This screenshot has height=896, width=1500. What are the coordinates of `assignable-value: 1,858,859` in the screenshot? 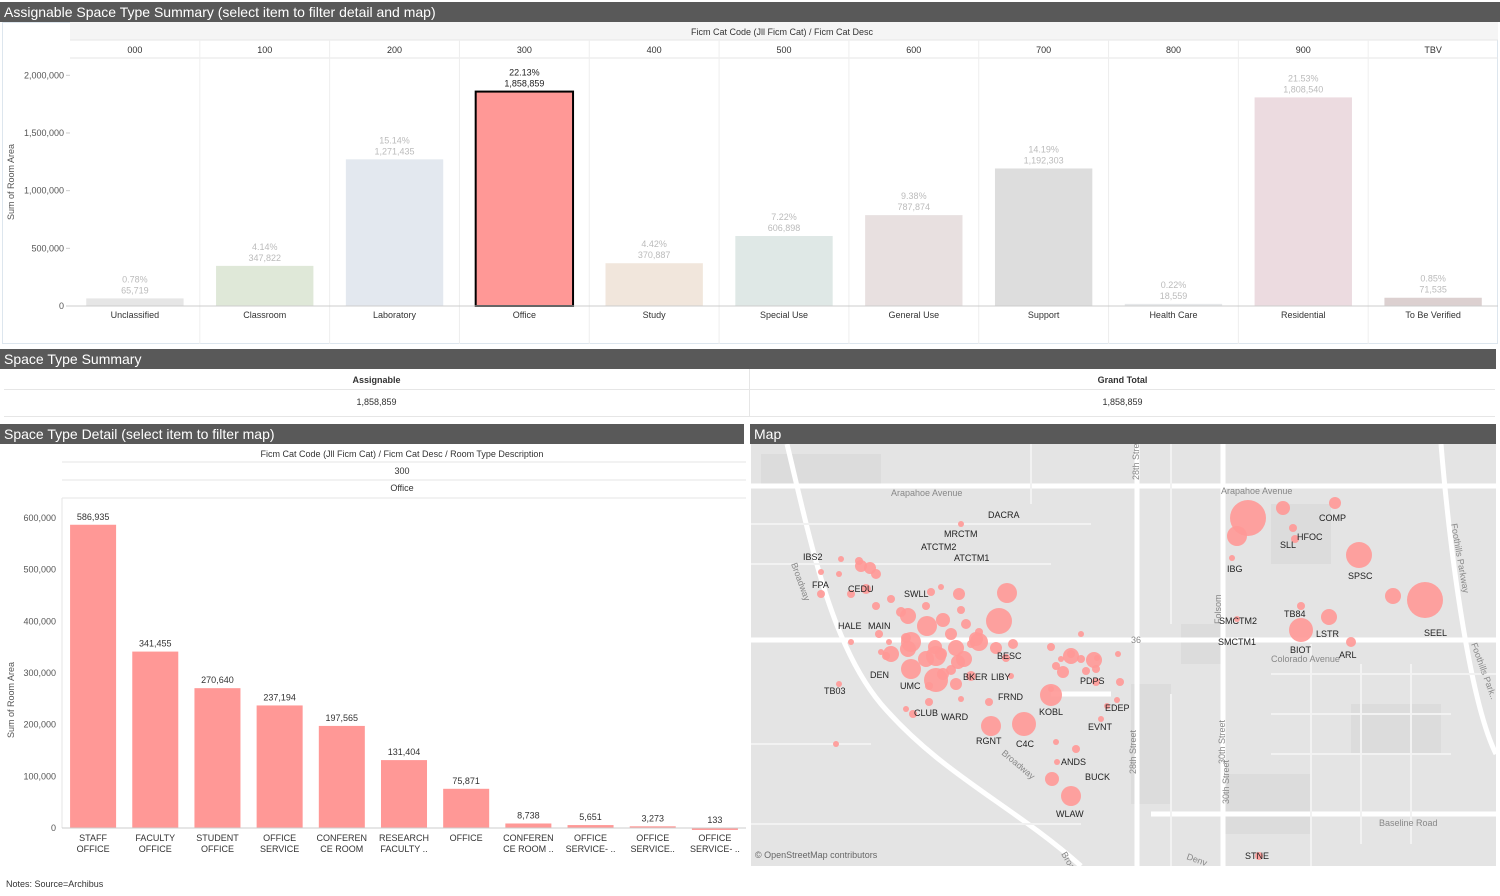 It's located at (376, 402).